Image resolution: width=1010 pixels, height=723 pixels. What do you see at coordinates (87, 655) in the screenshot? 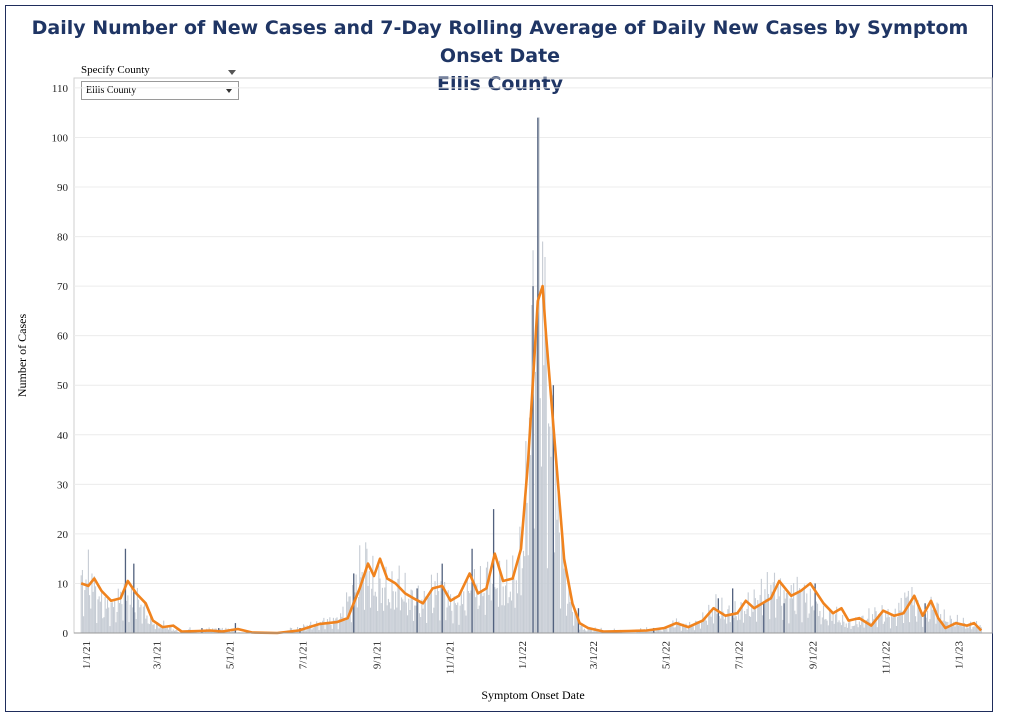
I see `x-tick-label: 1/1/21` at bounding box center [87, 655].